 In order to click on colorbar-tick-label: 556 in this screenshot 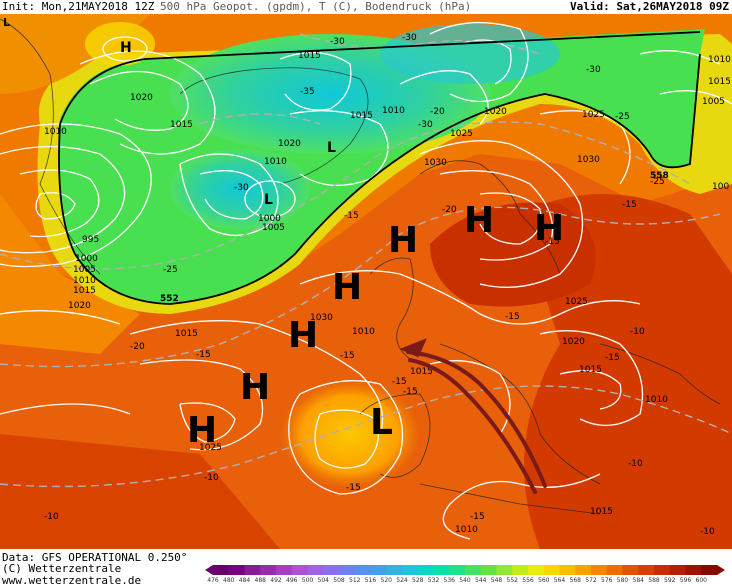, I will do `click(528, 580)`.